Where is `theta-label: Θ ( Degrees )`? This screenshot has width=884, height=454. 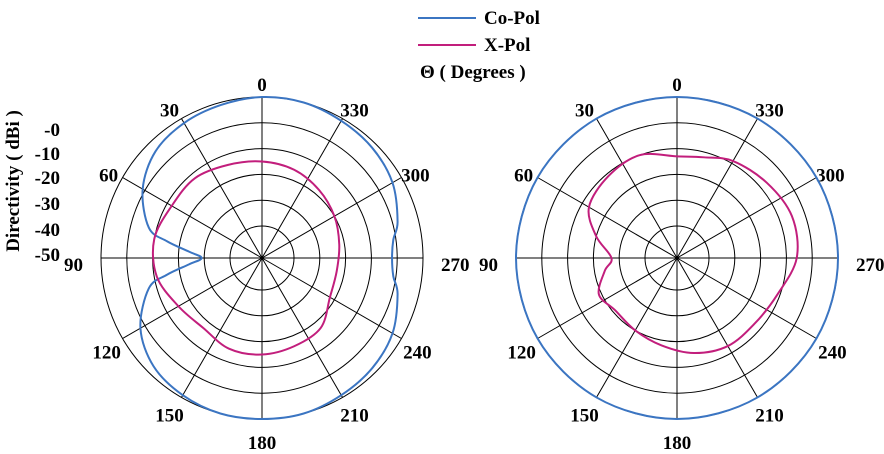 theta-label: Θ ( Degrees ) is located at coordinates (473, 72).